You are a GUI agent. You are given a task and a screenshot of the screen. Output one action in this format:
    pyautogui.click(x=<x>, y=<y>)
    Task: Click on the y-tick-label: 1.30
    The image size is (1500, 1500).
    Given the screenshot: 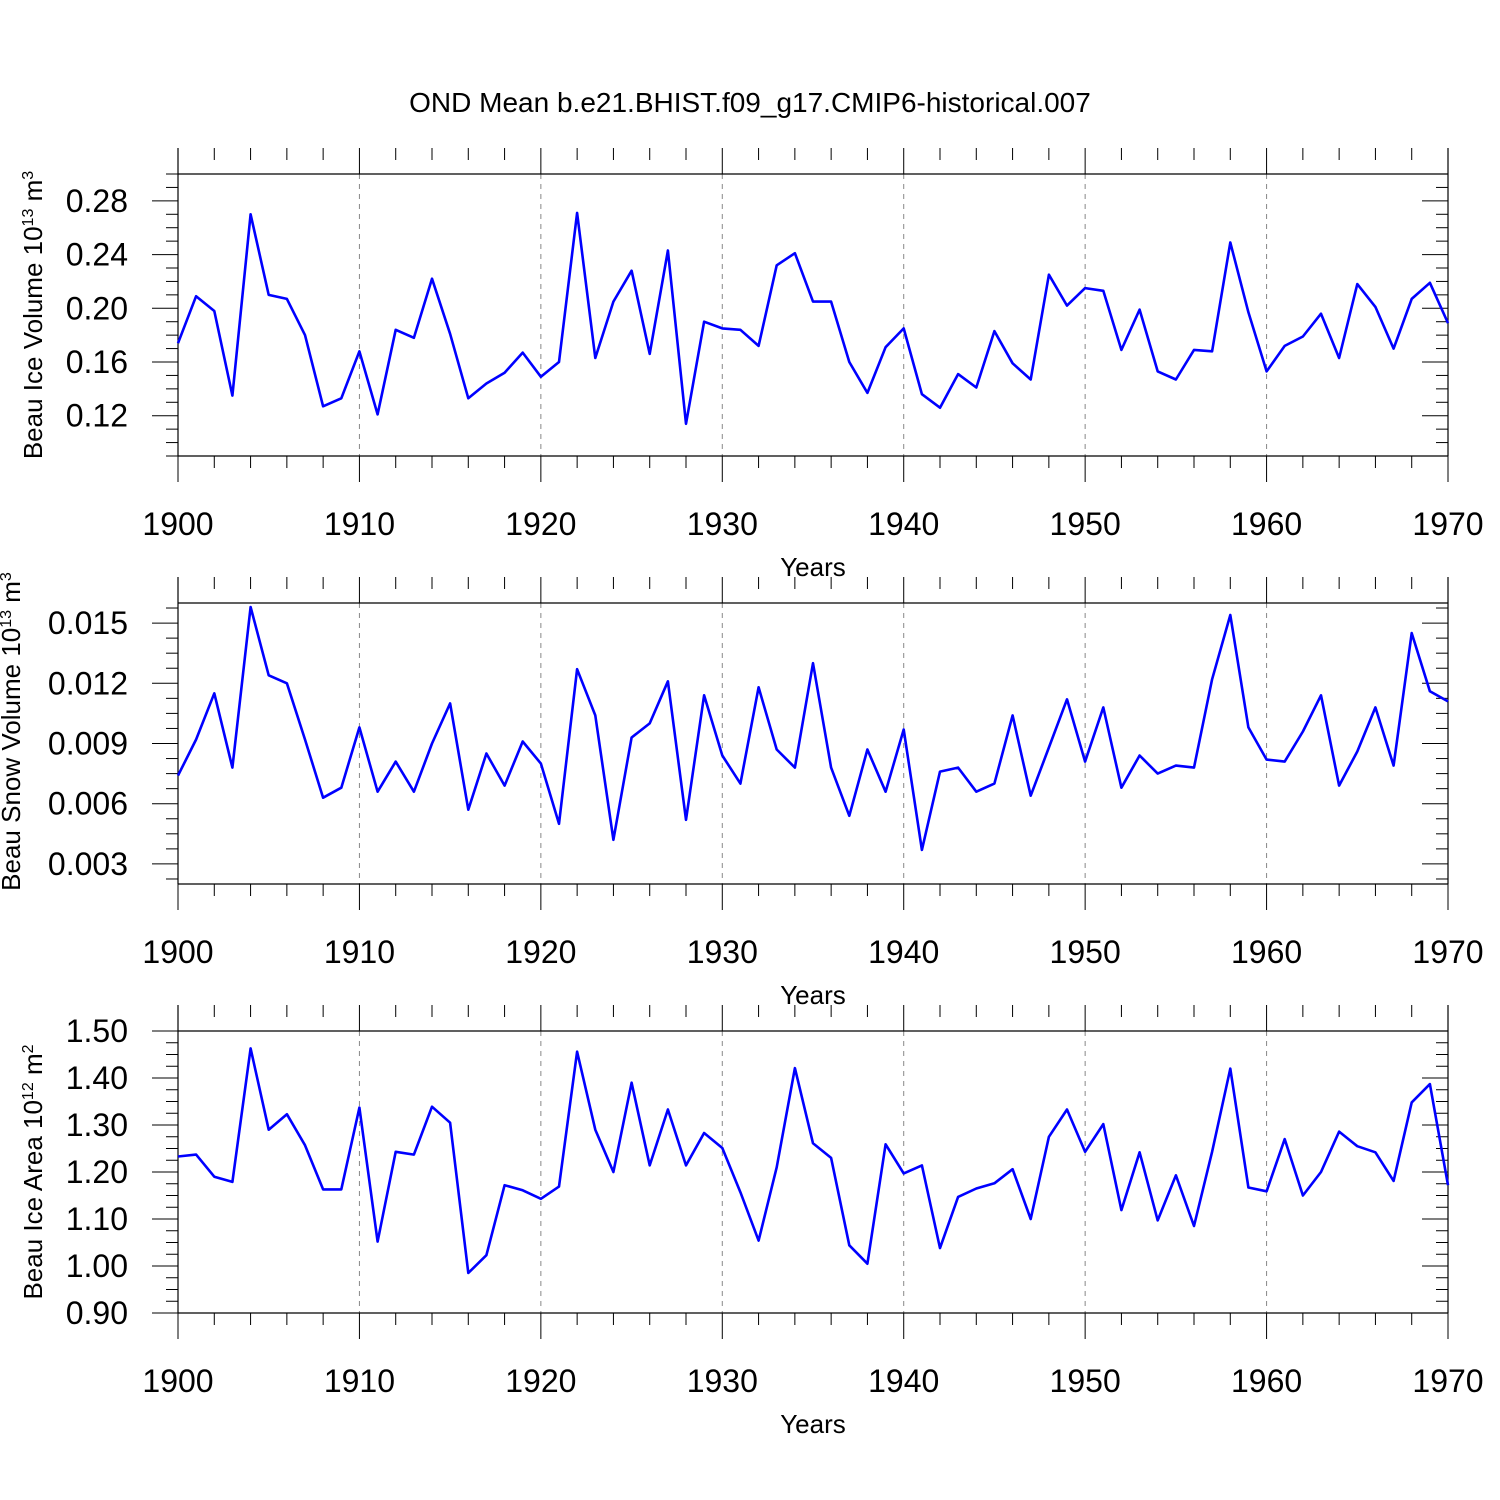 What is the action you would take?
    pyautogui.click(x=97, y=1125)
    